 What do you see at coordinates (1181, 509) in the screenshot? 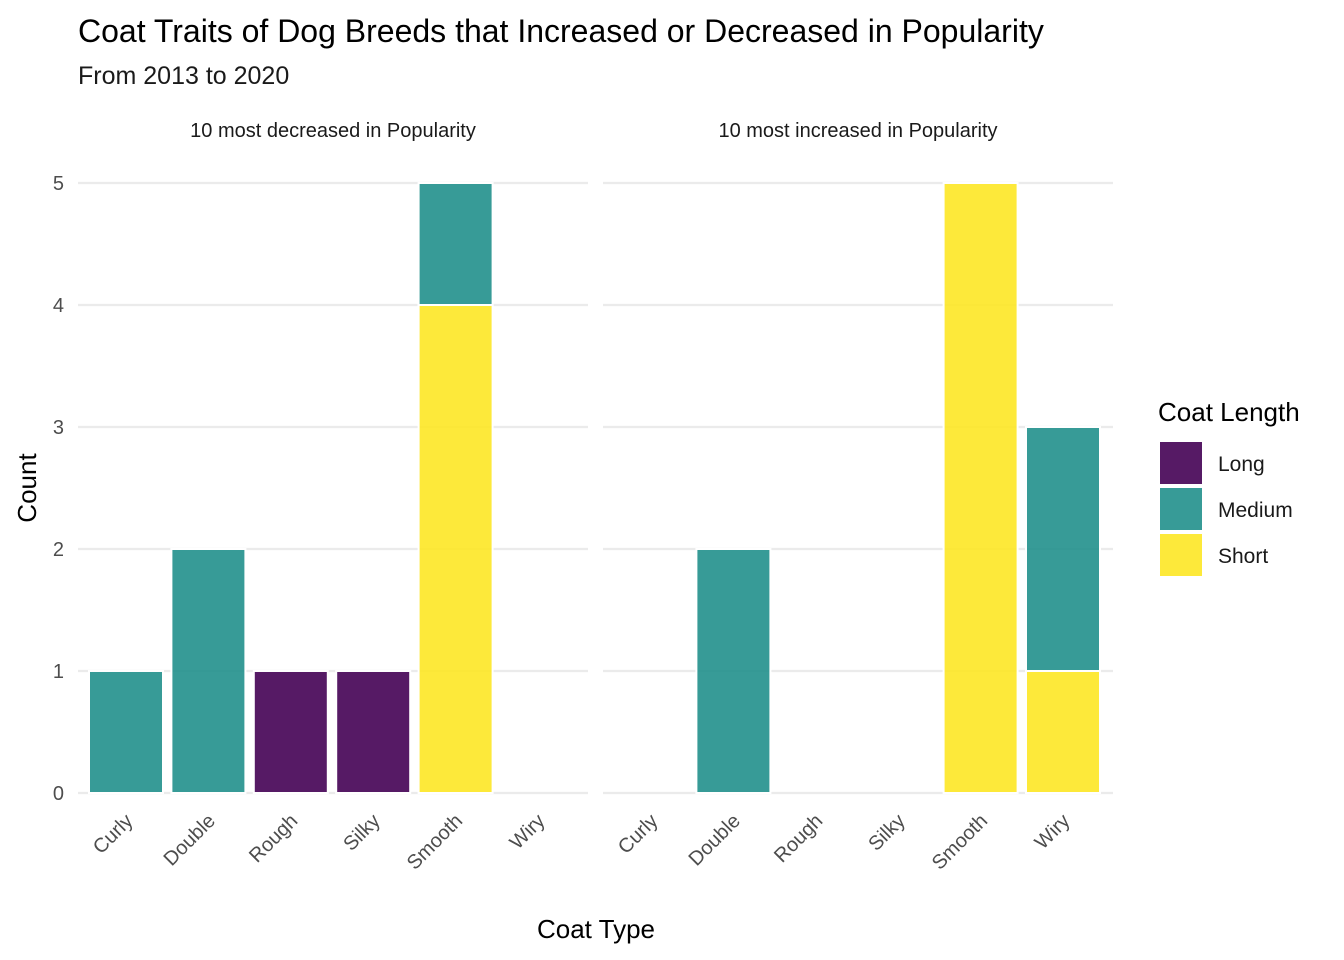
I see `legend-key-medium` at bounding box center [1181, 509].